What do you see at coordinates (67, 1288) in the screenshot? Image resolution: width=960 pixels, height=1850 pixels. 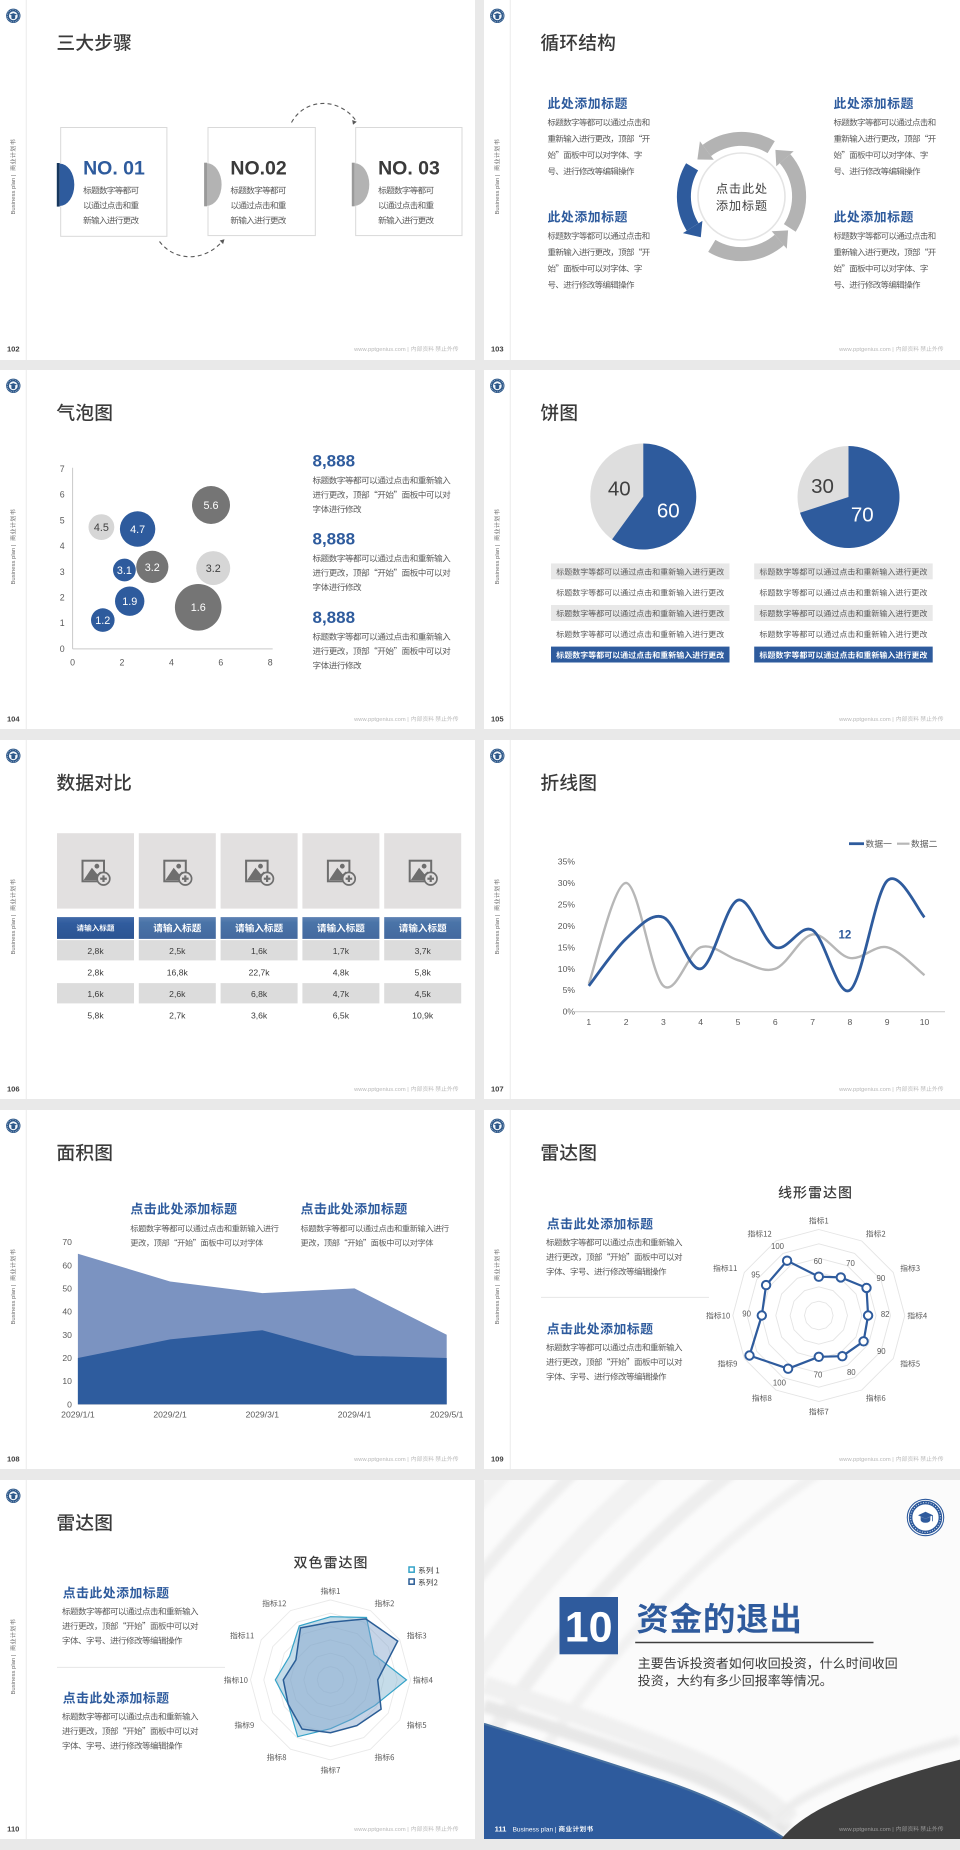 I see `svg-text: 50` at bounding box center [67, 1288].